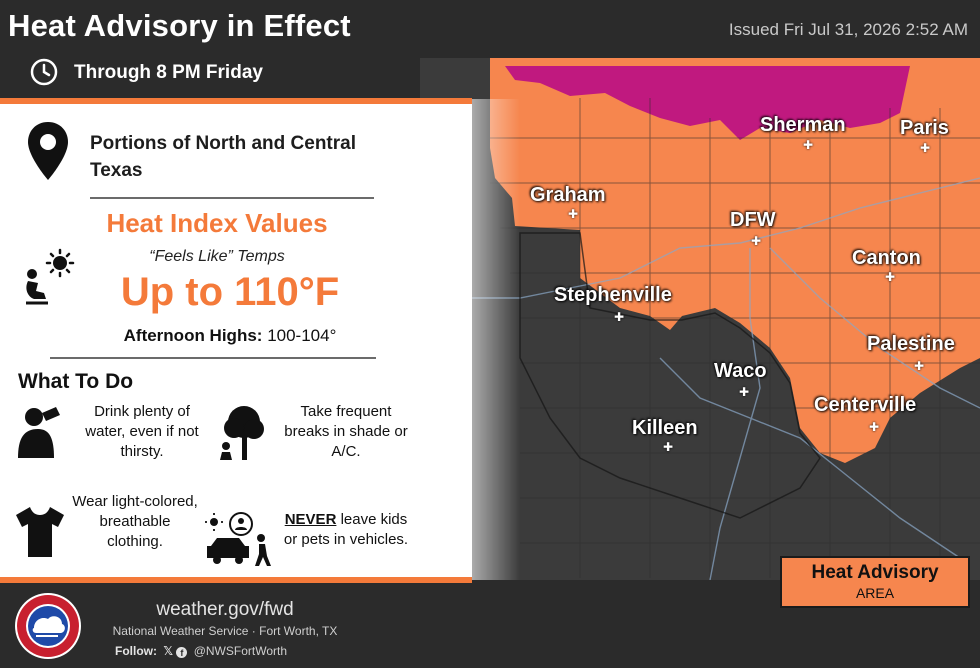 The height and width of the screenshot is (668, 980). I want to click on tip-never-text: leave kids or pets in vehicles., so click(346, 529).